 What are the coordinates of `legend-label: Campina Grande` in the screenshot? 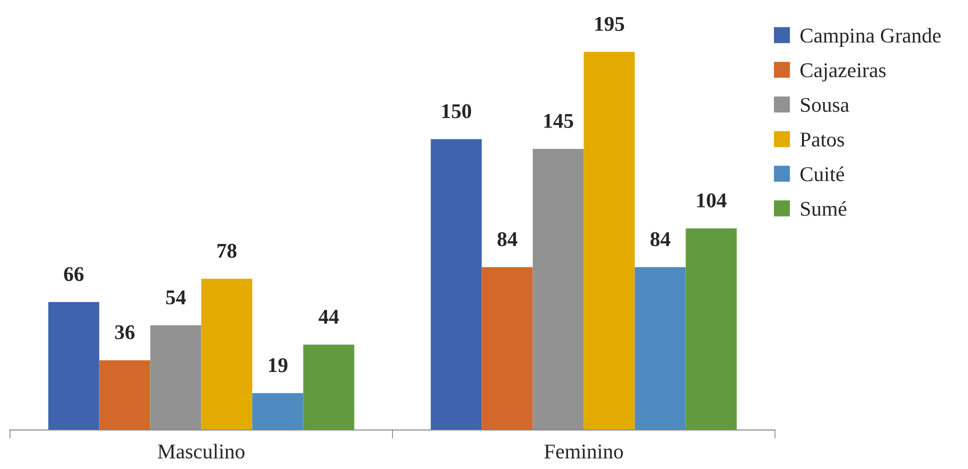 It's located at (870, 37).